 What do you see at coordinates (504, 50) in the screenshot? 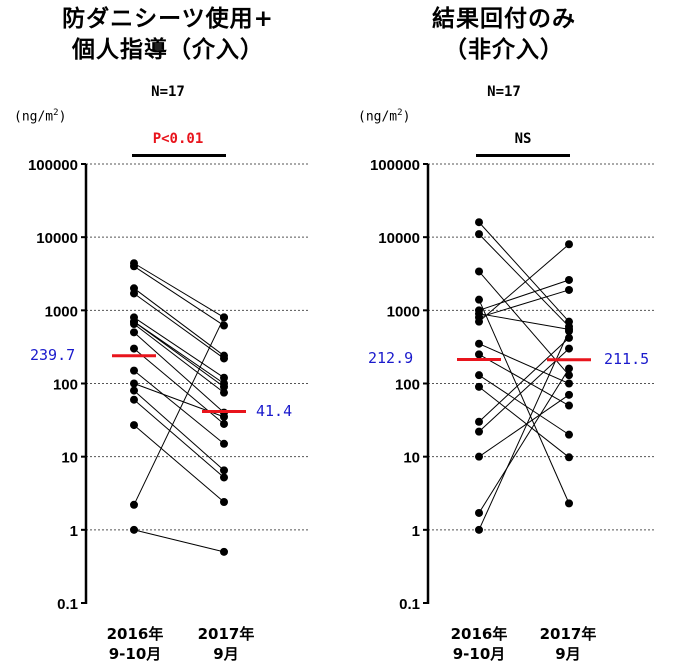
I see `chart-title-line2: （非介入）` at bounding box center [504, 50].